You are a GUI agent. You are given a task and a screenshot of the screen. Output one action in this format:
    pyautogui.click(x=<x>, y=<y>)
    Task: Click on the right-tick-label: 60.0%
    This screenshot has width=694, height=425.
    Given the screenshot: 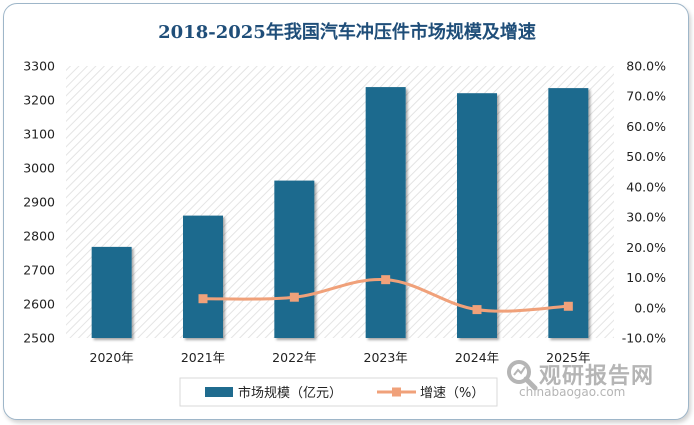 What is the action you would take?
    pyautogui.click(x=646, y=126)
    